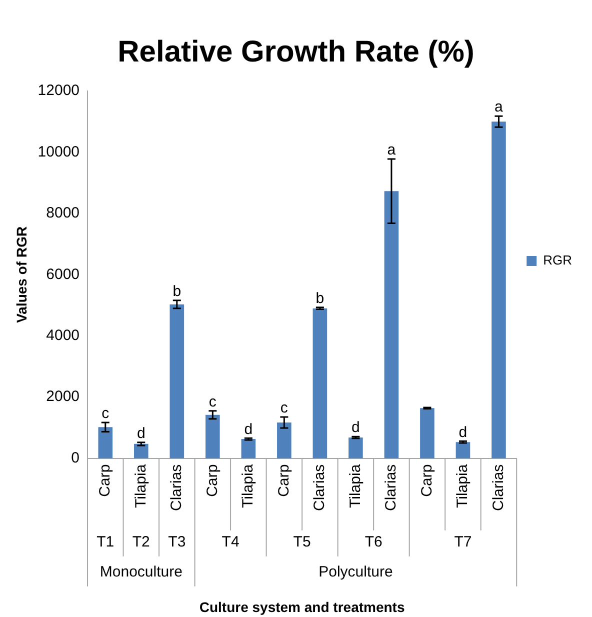 This screenshot has width=592, height=617. What do you see at coordinates (105, 541) in the screenshot?
I see `text: T1` at bounding box center [105, 541].